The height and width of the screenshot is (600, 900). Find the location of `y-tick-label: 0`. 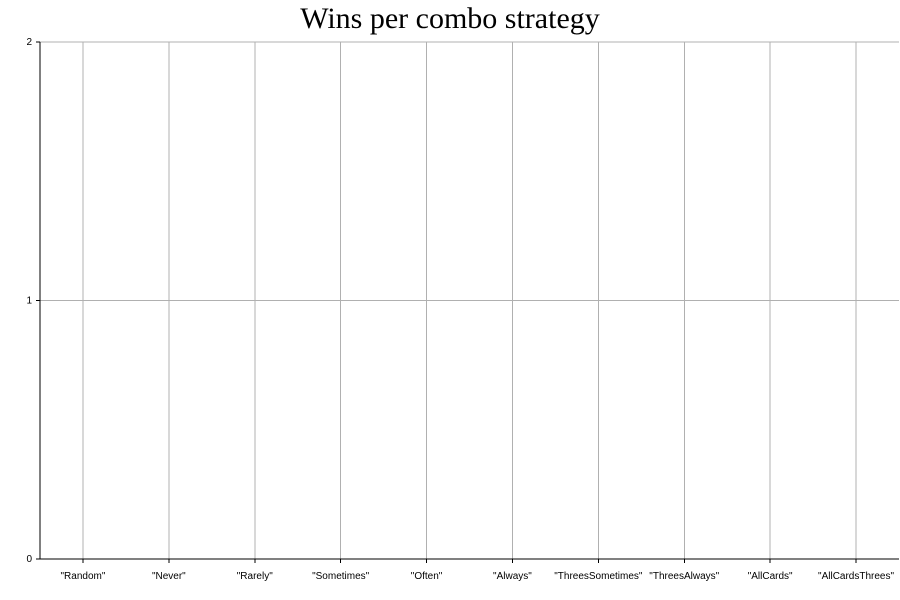

y-tick-label: 0 is located at coordinates (29, 559).